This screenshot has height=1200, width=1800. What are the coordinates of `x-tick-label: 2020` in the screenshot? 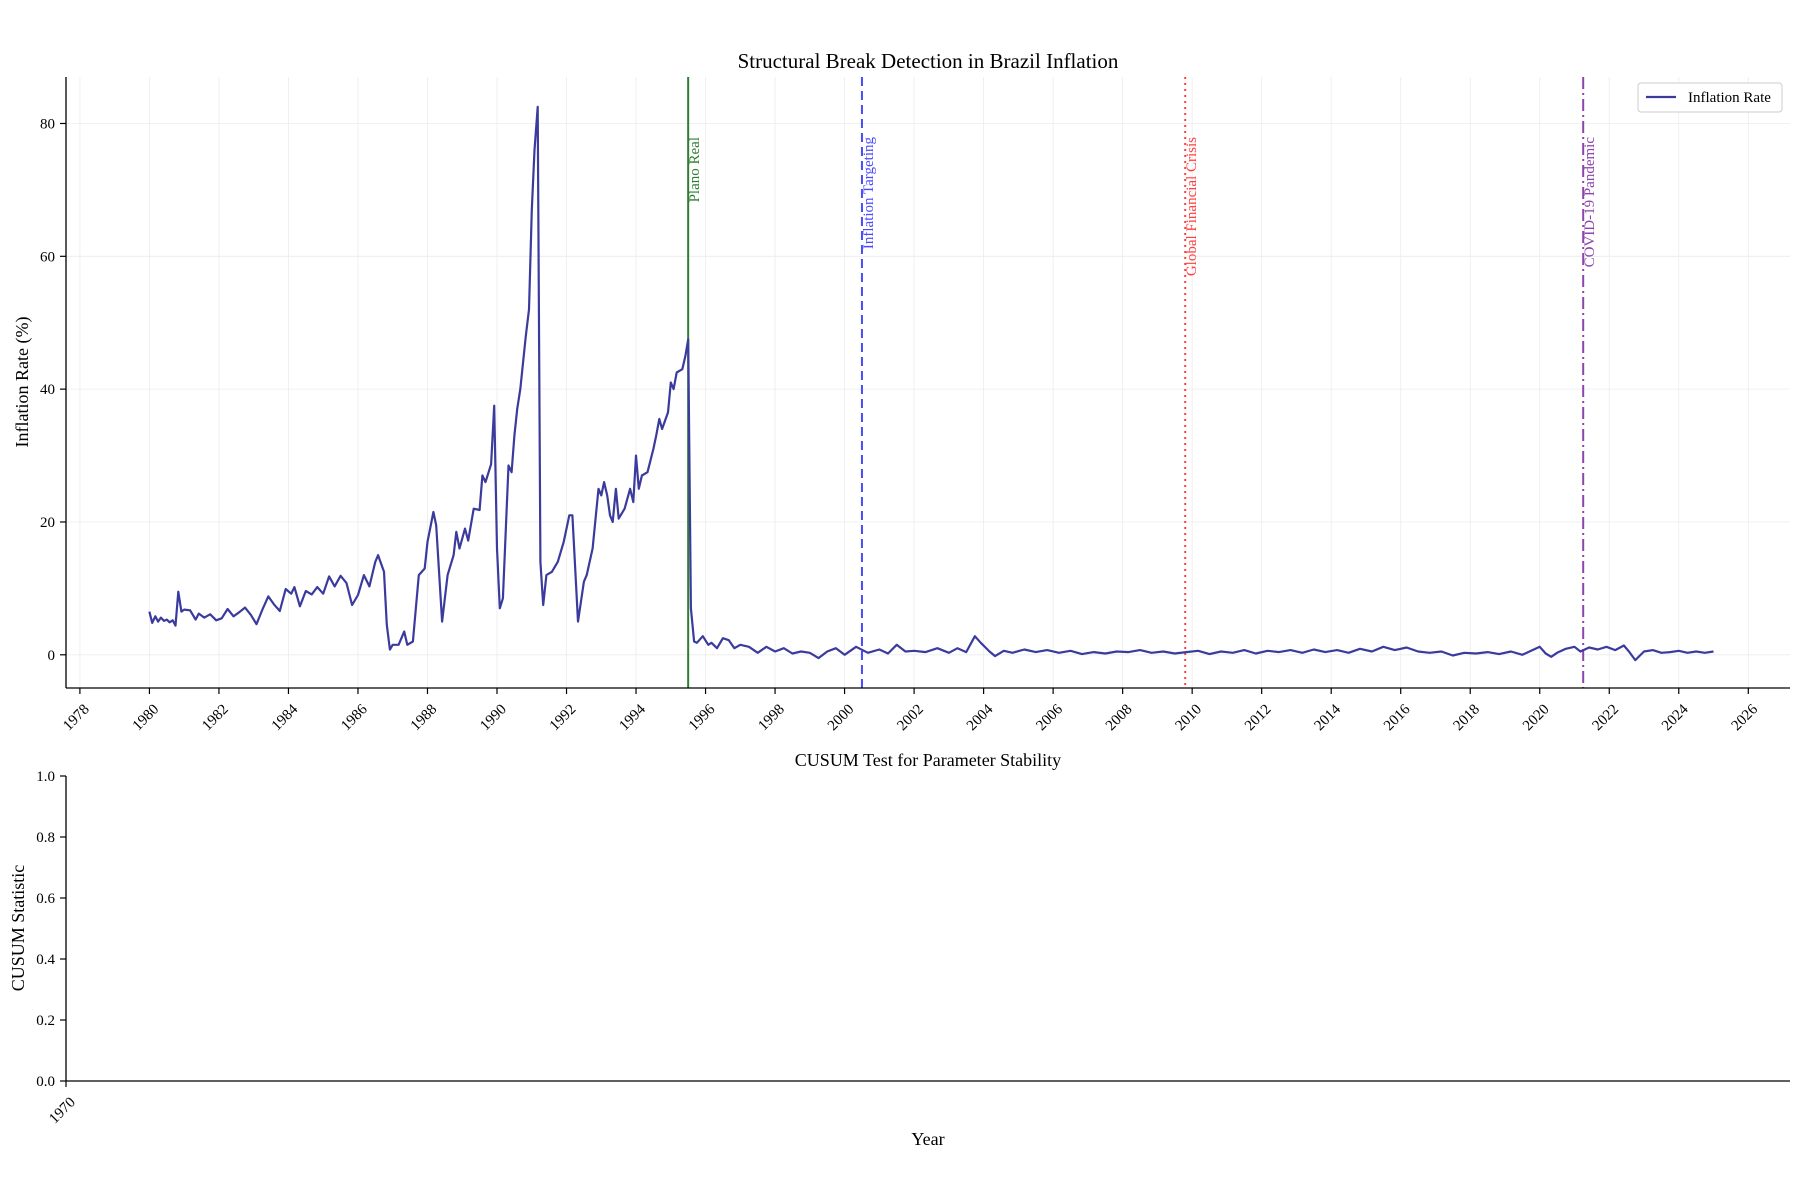 It's located at (1536, 718).